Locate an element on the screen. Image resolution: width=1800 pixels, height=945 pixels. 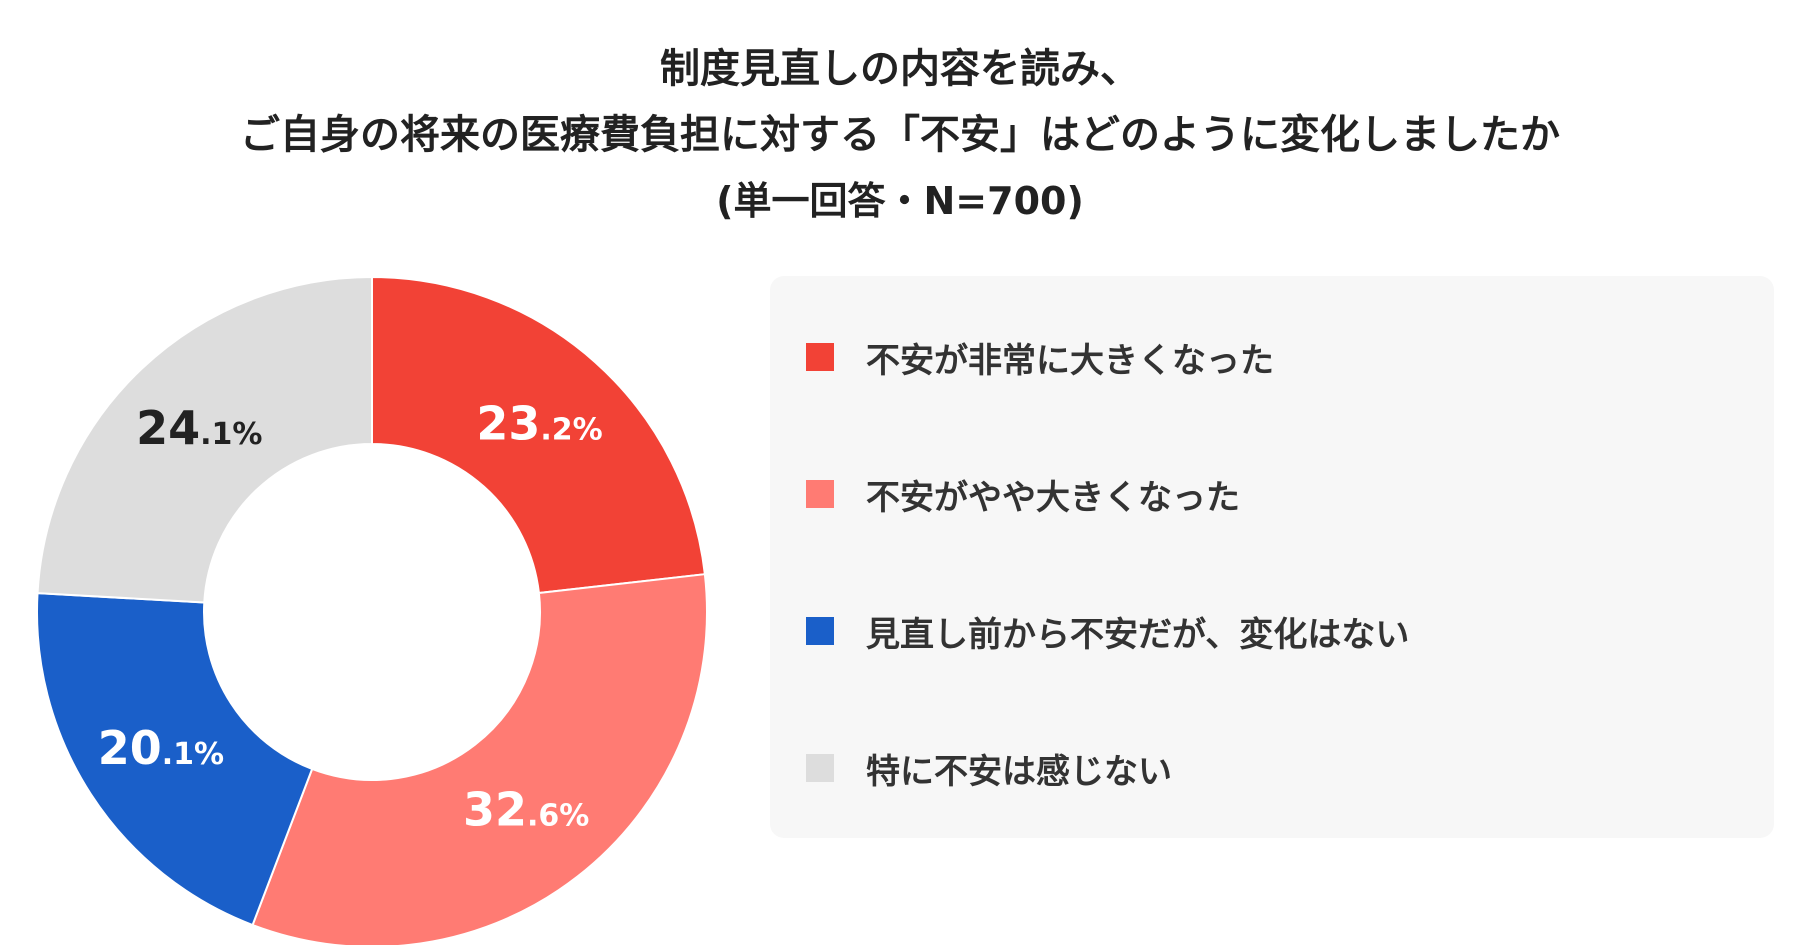
legend-label-1: 不安が非常に大きくなった is located at coordinates (1070, 360).